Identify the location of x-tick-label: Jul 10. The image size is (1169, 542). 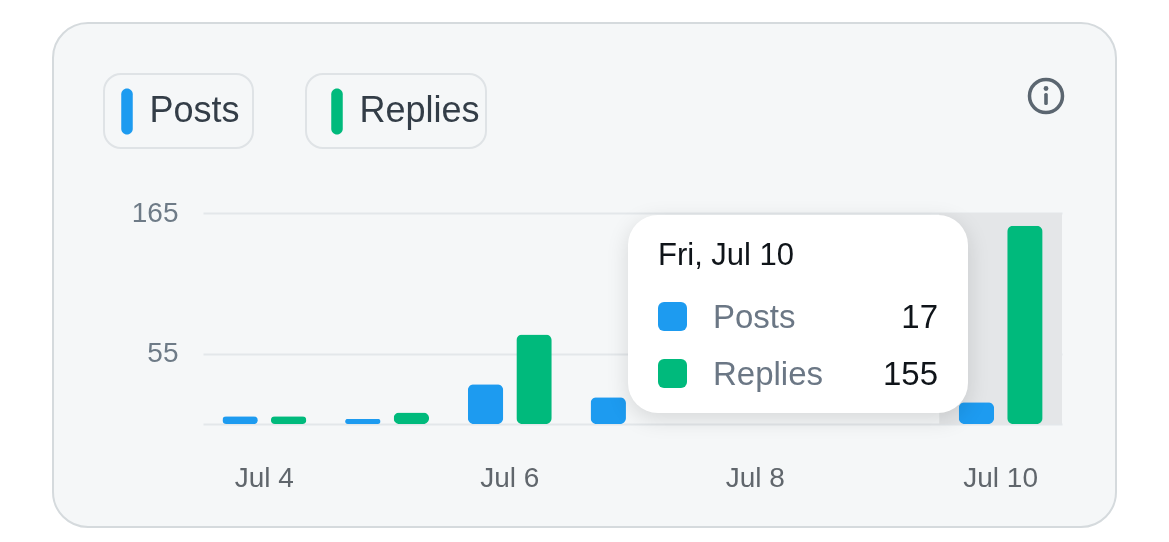
(1000, 477).